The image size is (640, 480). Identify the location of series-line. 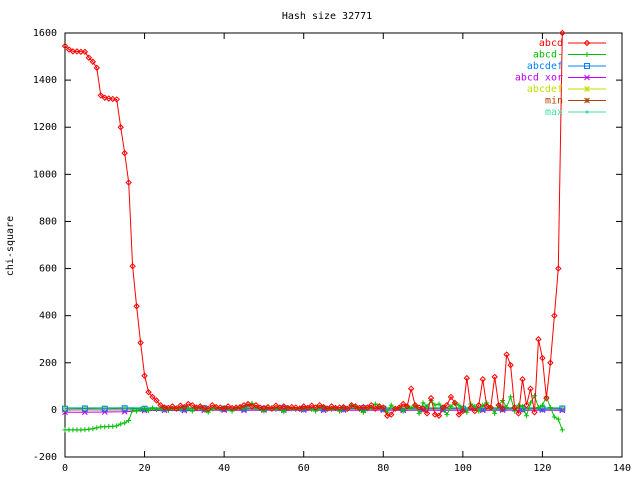
(314, 412).